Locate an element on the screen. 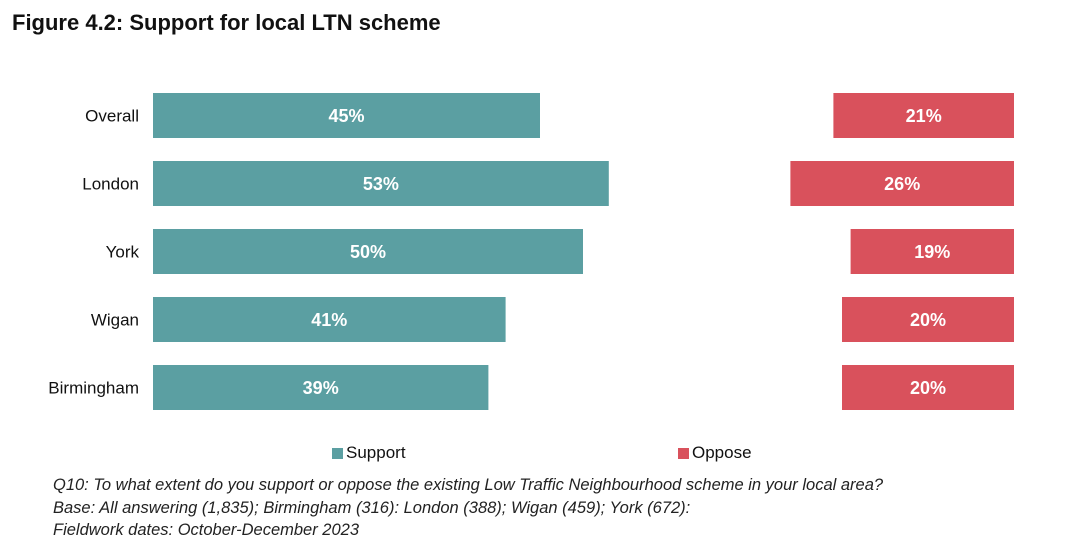 The width and height of the screenshot is (1080, 554). support-bar-overall is located at coordinates (346, 115).